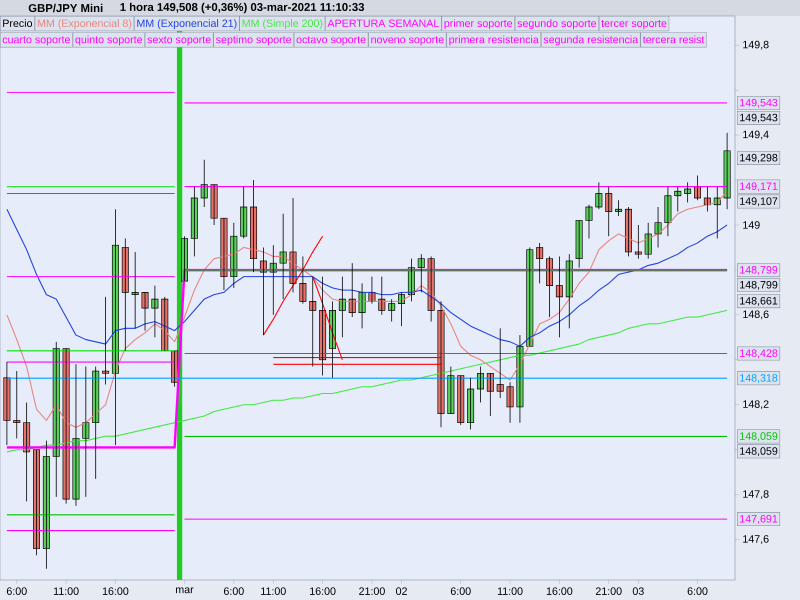 Image resolution: width=800 pixels, height=600 pixels. What do you see at coordinates (751, 225) in the screenshot?
I see `y-tick-label: 149` at bounding box center [751, 225].